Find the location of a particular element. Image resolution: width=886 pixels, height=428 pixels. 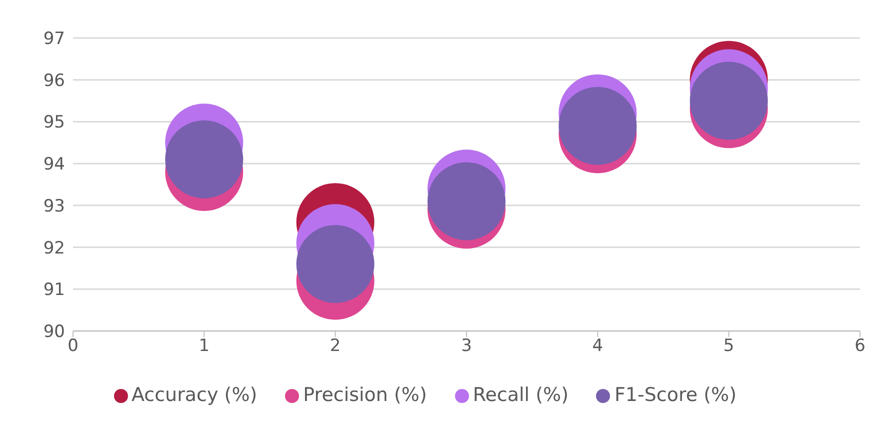

legend-label: F1-Score (%) is located at coordinates (675, 395).